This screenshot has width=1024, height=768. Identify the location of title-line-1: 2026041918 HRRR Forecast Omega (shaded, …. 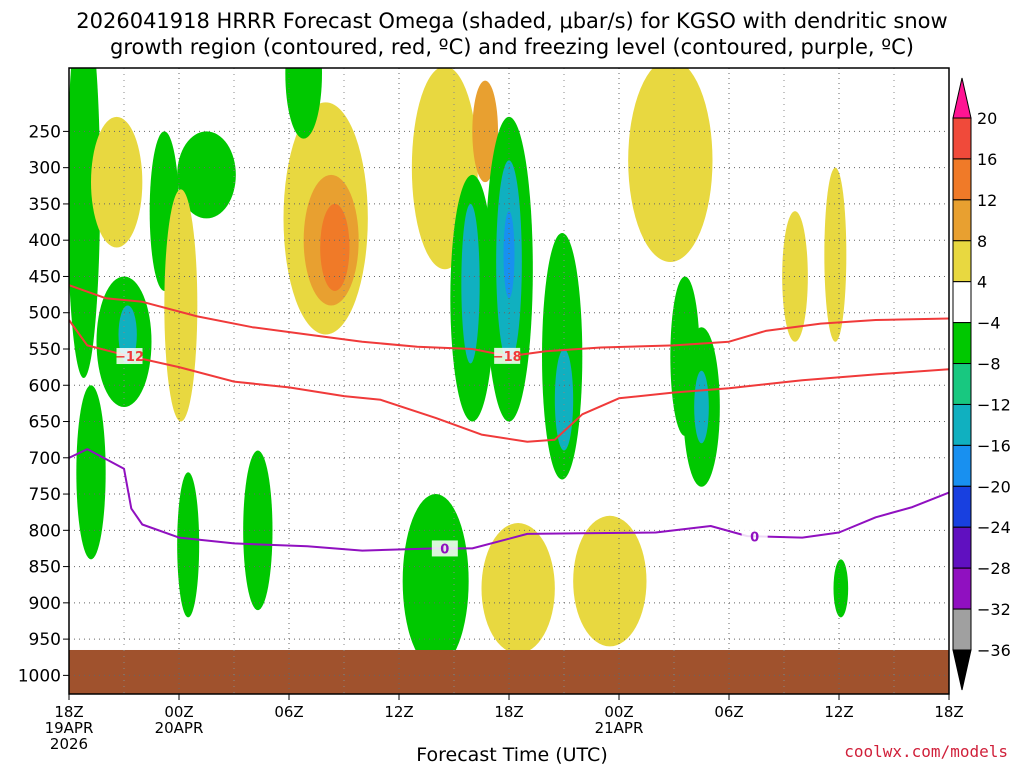
(512, 21).